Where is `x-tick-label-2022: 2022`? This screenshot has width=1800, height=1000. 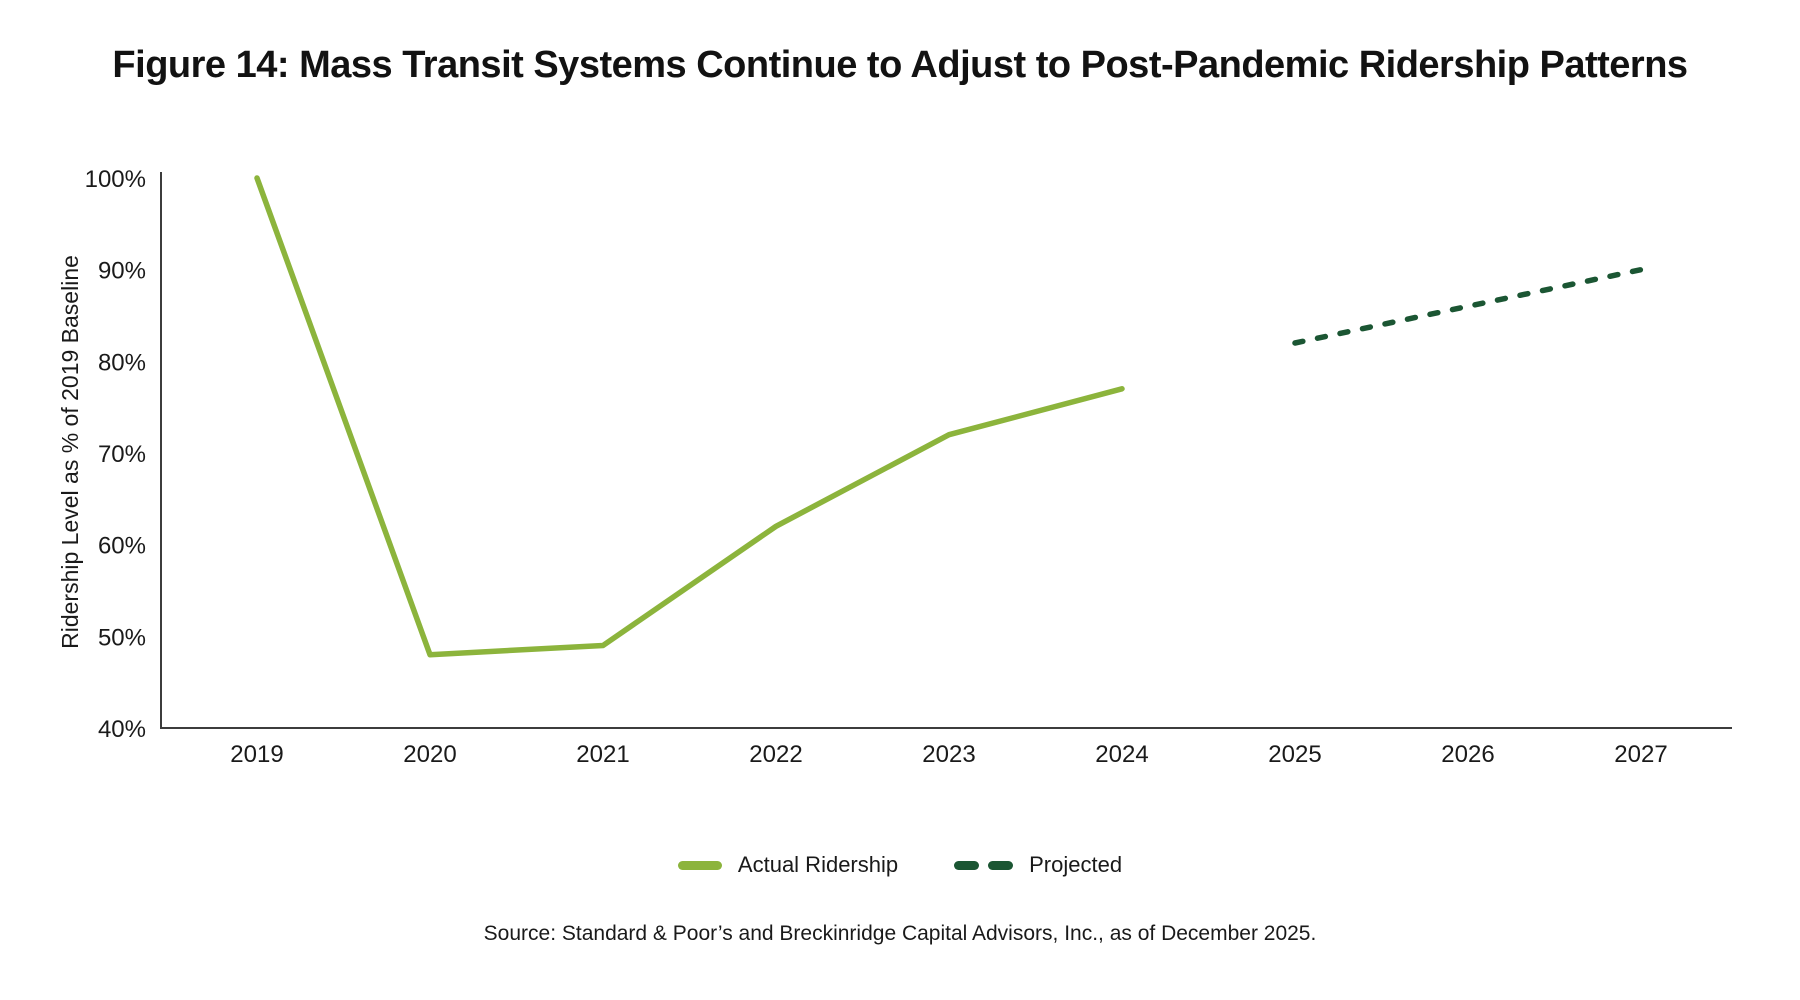
x-tick-label-2022: 2022 is located at coordinates (775, 754).